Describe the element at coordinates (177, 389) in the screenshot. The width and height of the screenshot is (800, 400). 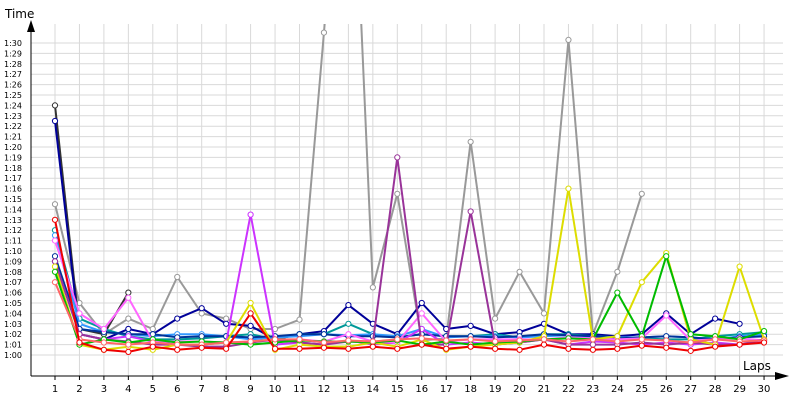
I see `x-tick-label: 6` at that location.